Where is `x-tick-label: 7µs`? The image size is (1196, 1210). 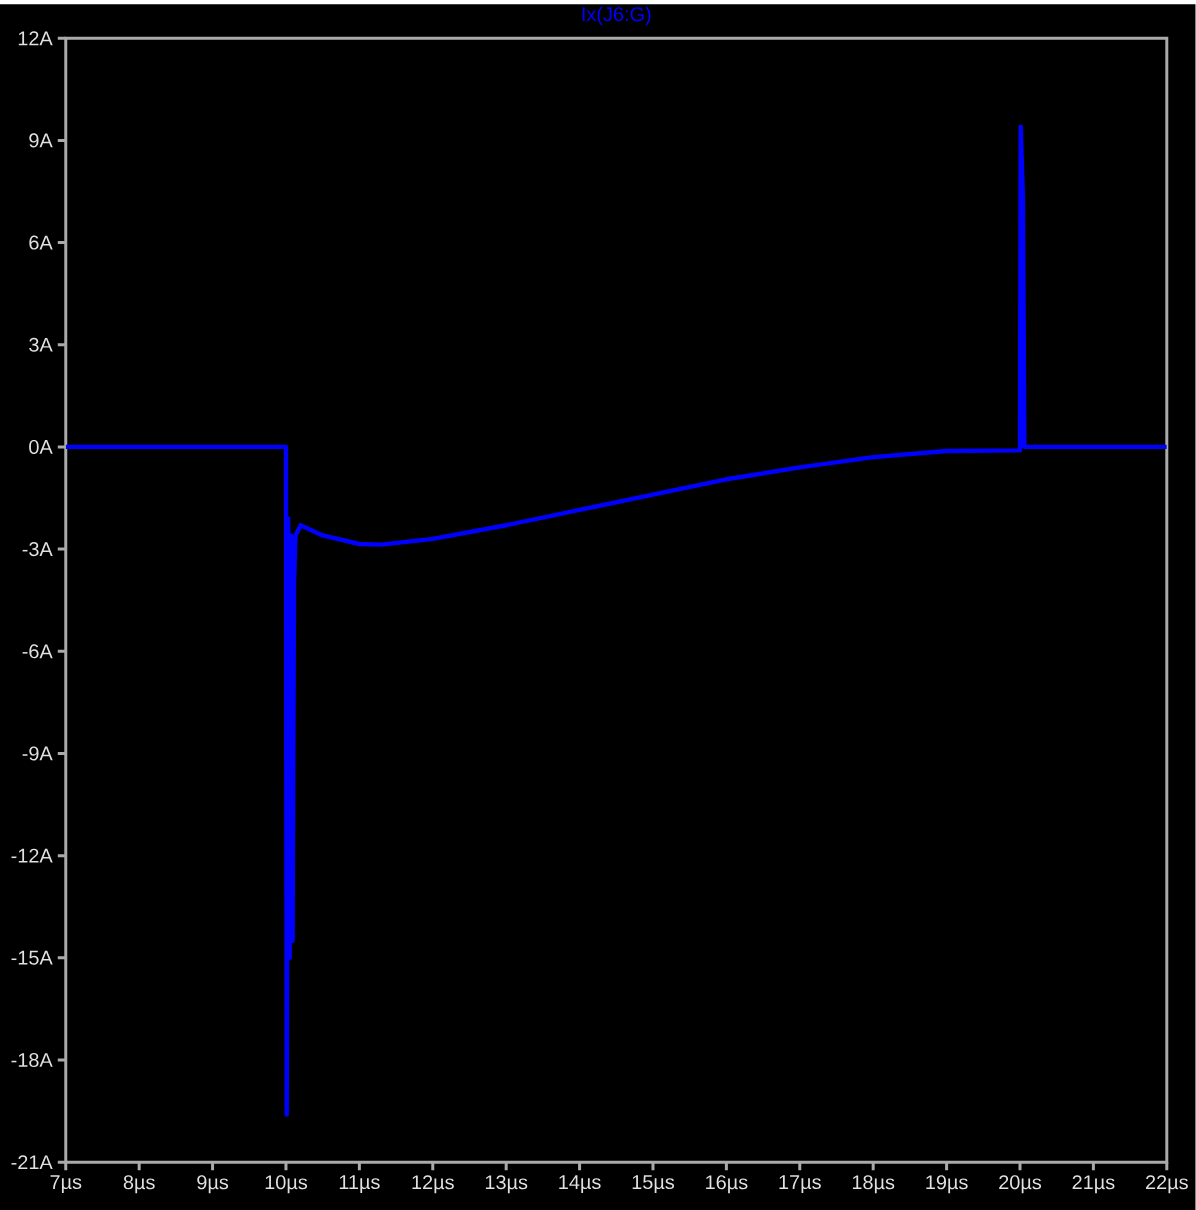
x-tick-label: 7µs is located at coordinates (66, 1184).